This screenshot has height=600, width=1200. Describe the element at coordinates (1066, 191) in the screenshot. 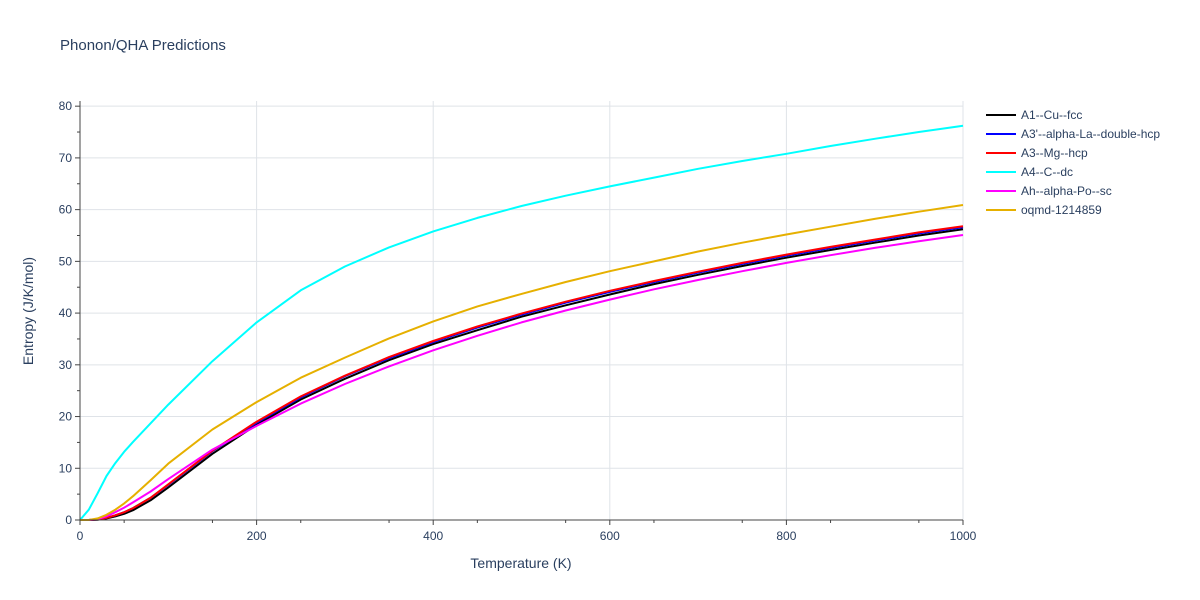

I see `legend-label: Ah--alpha-Po--sc` at that location.